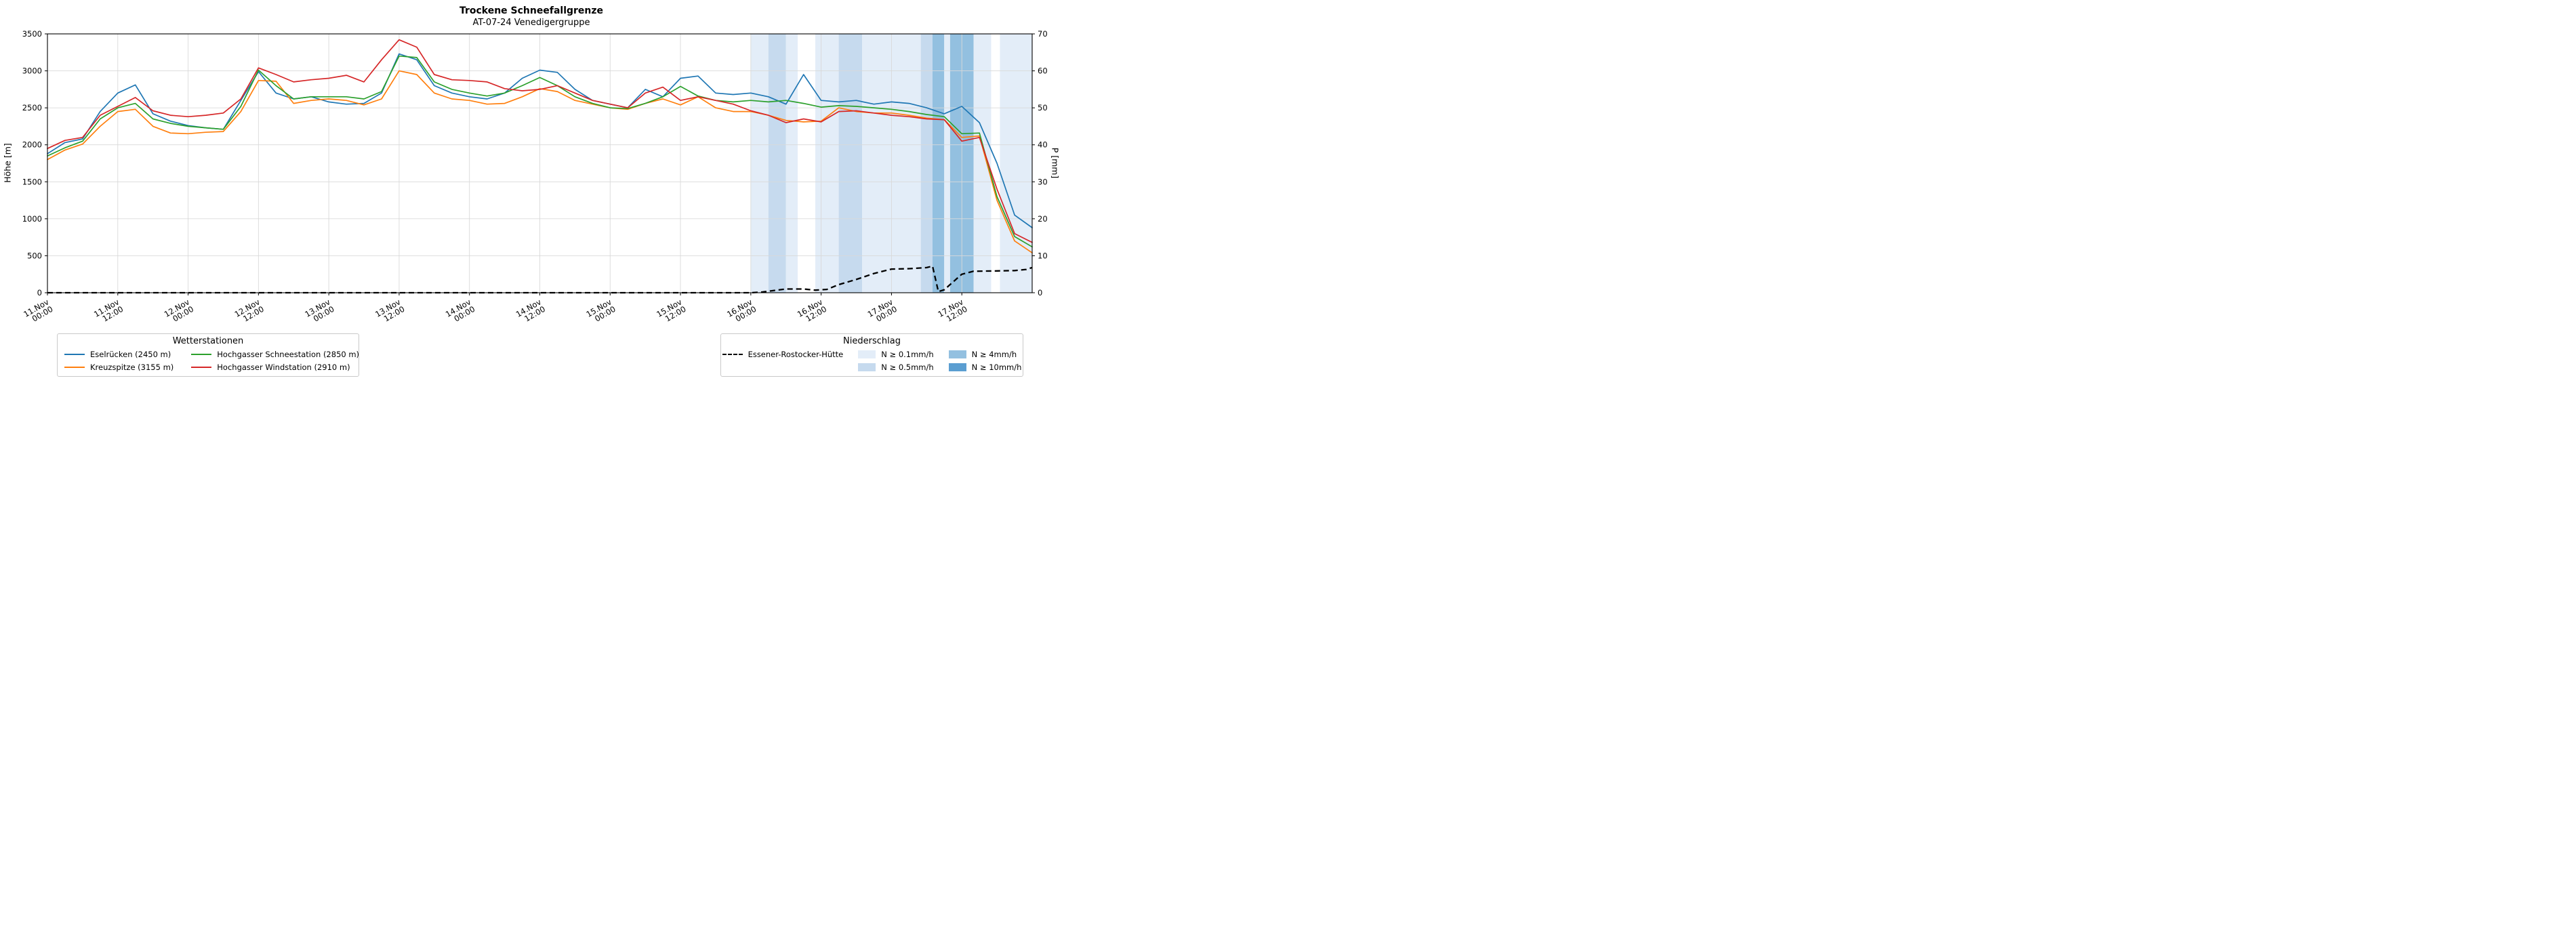 The height and width of the screenshot is (929, 2576). Describe the element at coordinates (996, 367) in the screenshot. I see `legend-item-label: N ≥ 10mm/h` at that location.